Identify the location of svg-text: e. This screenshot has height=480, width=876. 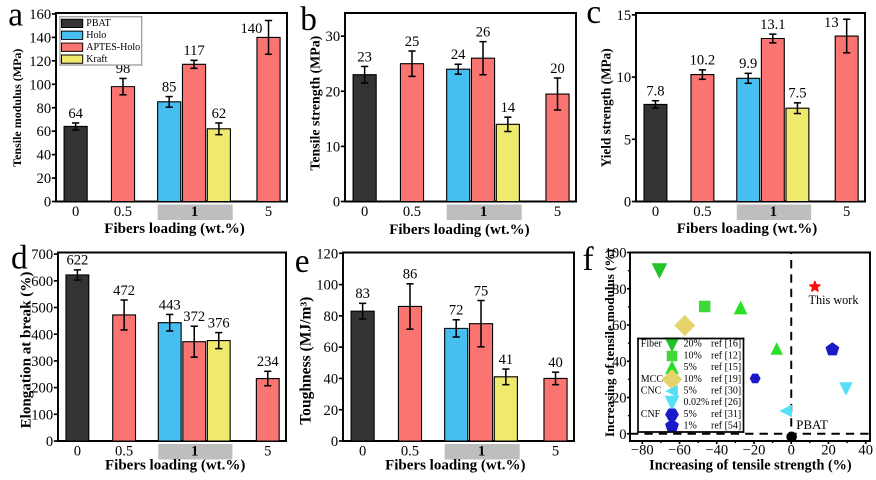
(302, 261).